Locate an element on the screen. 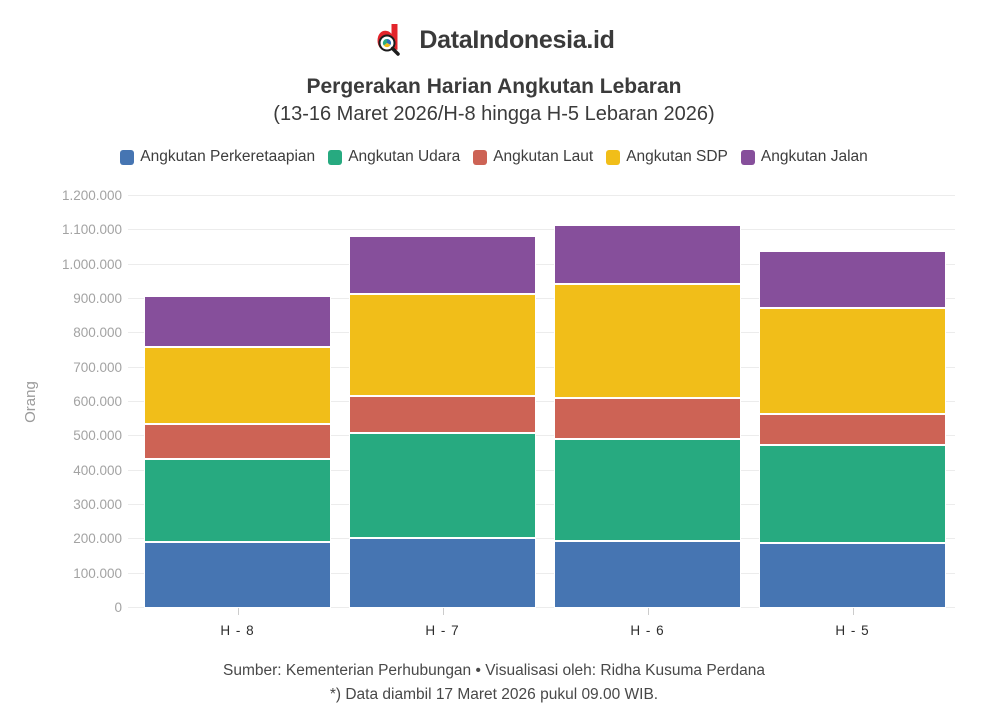 This screenshot has width=988, height=717. legend-item-1: Angkutan Perkeretaapian is located at coordinates (217, 157).